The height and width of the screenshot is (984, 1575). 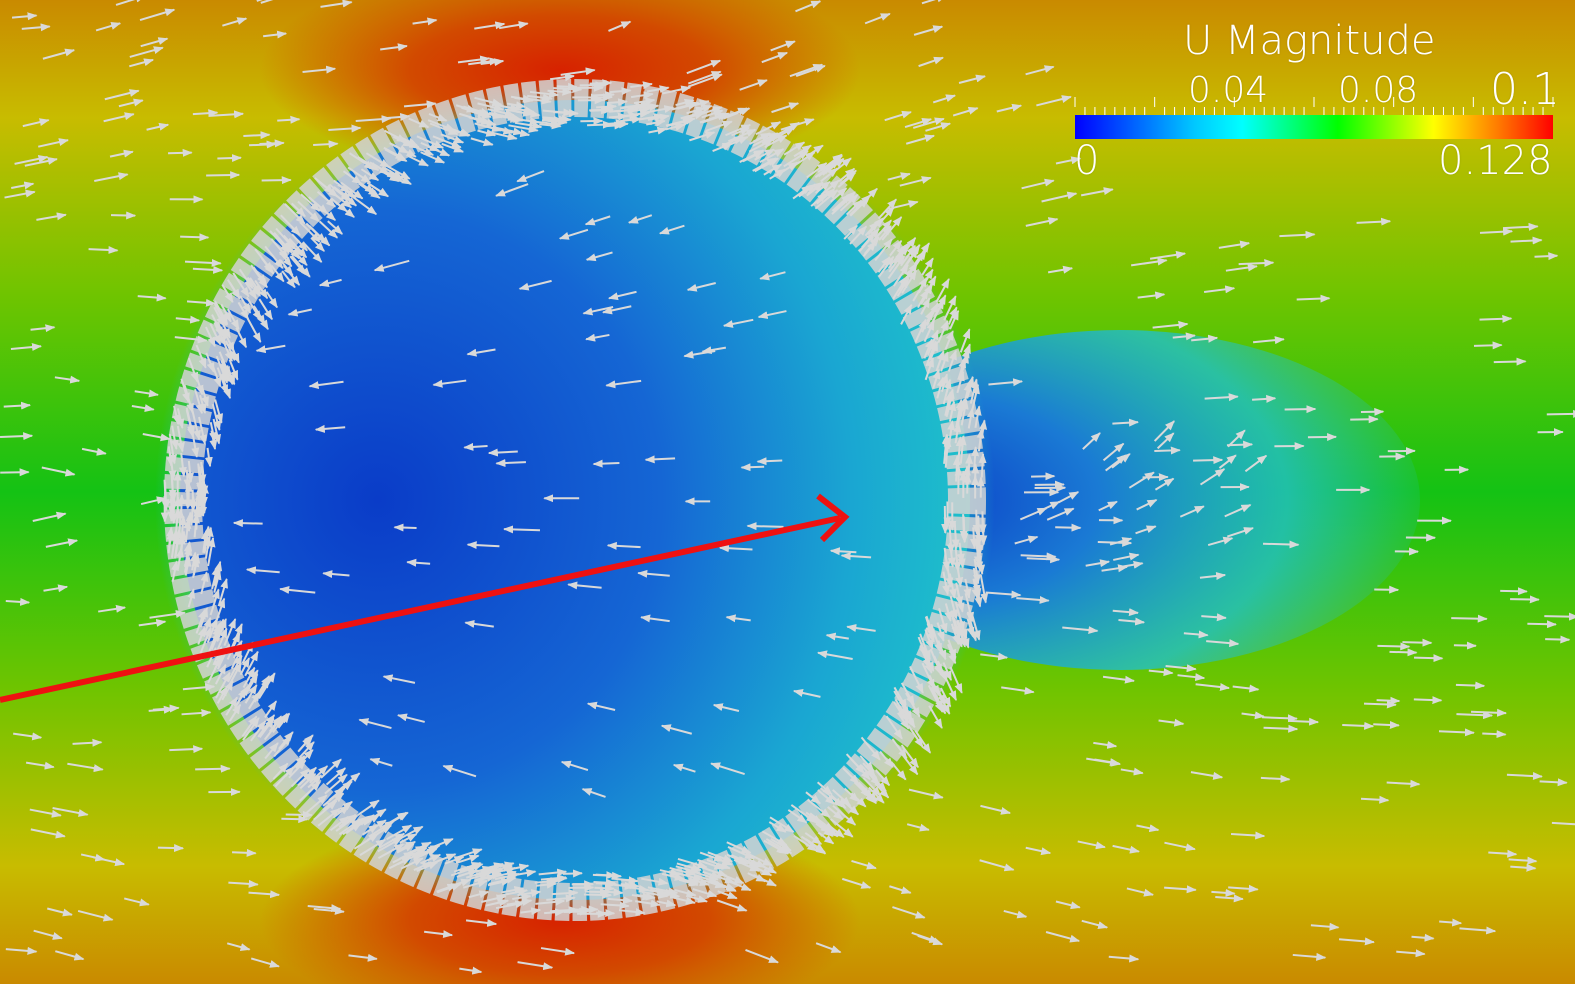 What do you see at coordinates (1525, 89) in the screenshot?
I see `legend-tick-3: 0.1` at bounding box center [1525, 89].